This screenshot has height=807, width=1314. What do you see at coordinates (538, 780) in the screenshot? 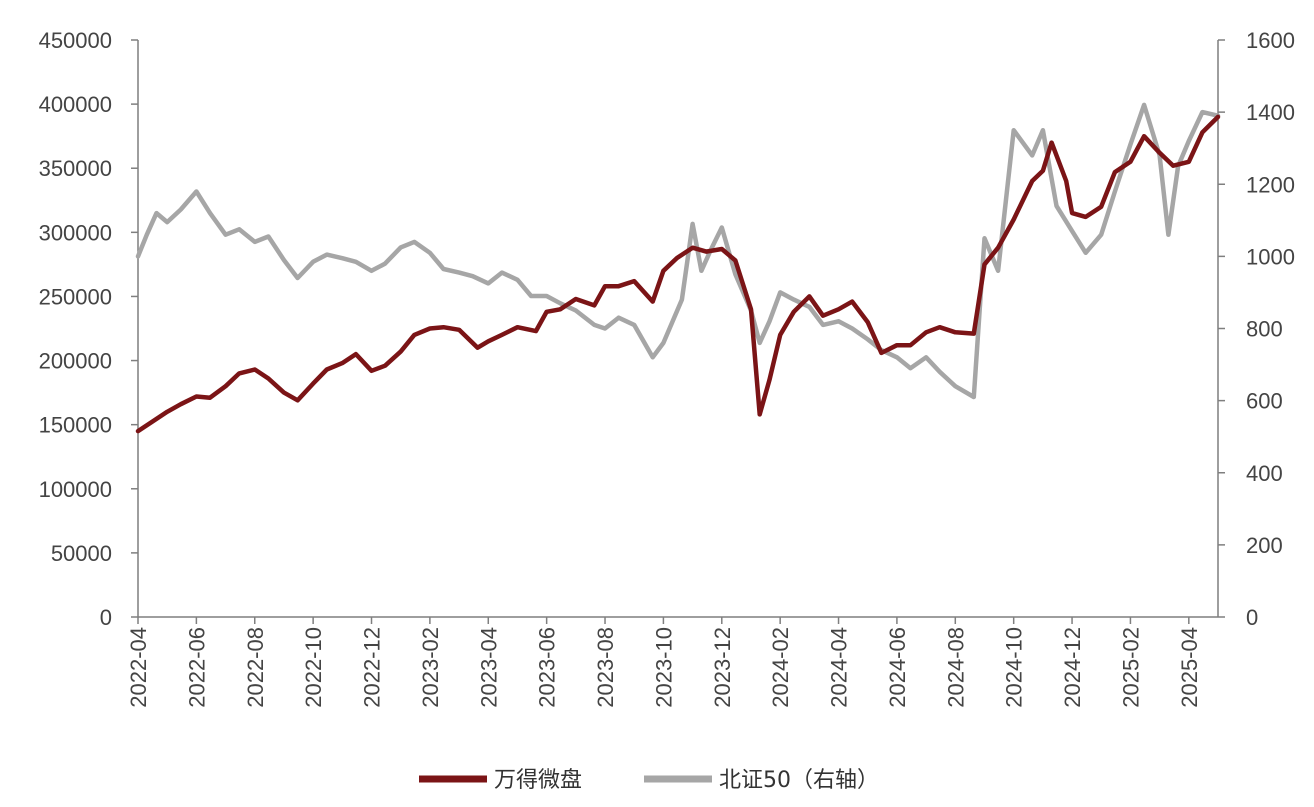
I see `legend-label-wind-micro: 万得微盘` at bounding box center [538, 780].